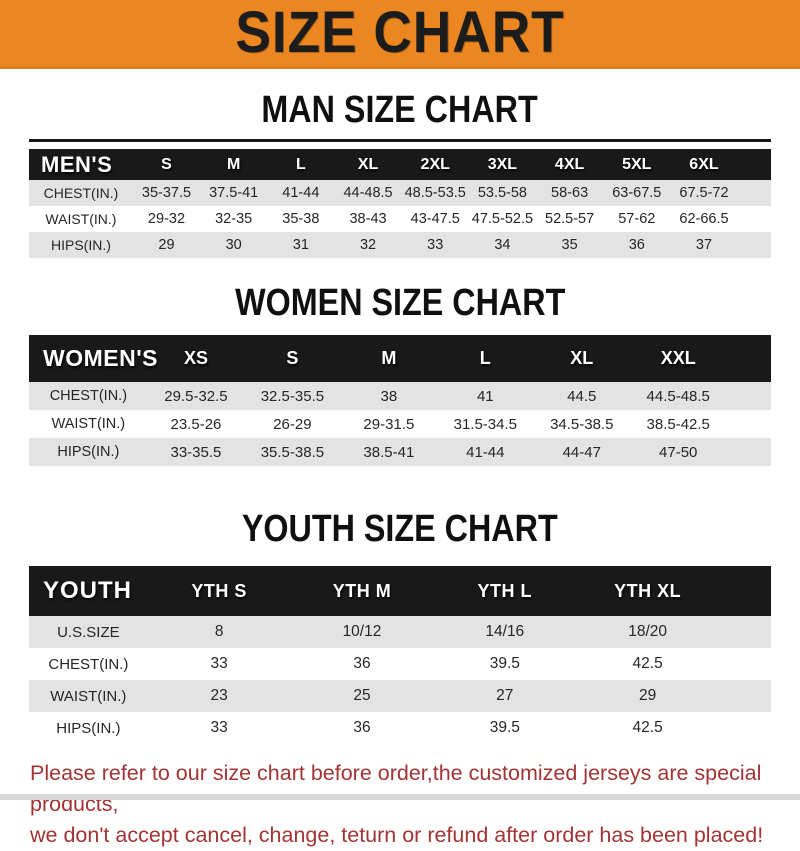  What do you see at coordinates (233, 245) in the screenshot?
I see `size-value: 30` at bounding box center [233, 245].